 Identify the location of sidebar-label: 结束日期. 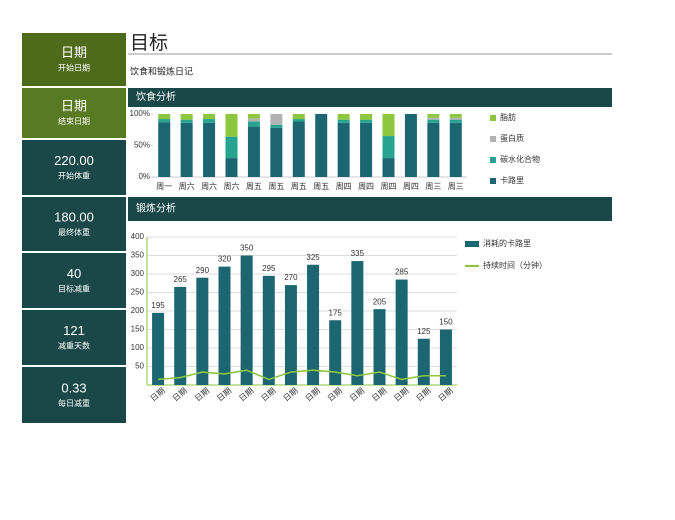
(74, 121).